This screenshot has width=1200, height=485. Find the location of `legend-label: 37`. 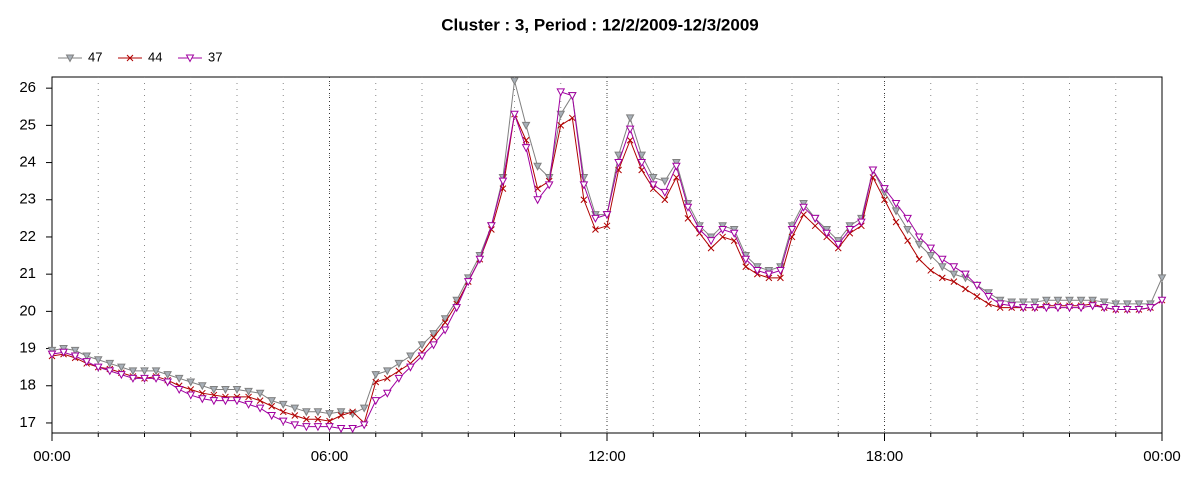

legend-label: 37 is located at coordinates (215, 56).